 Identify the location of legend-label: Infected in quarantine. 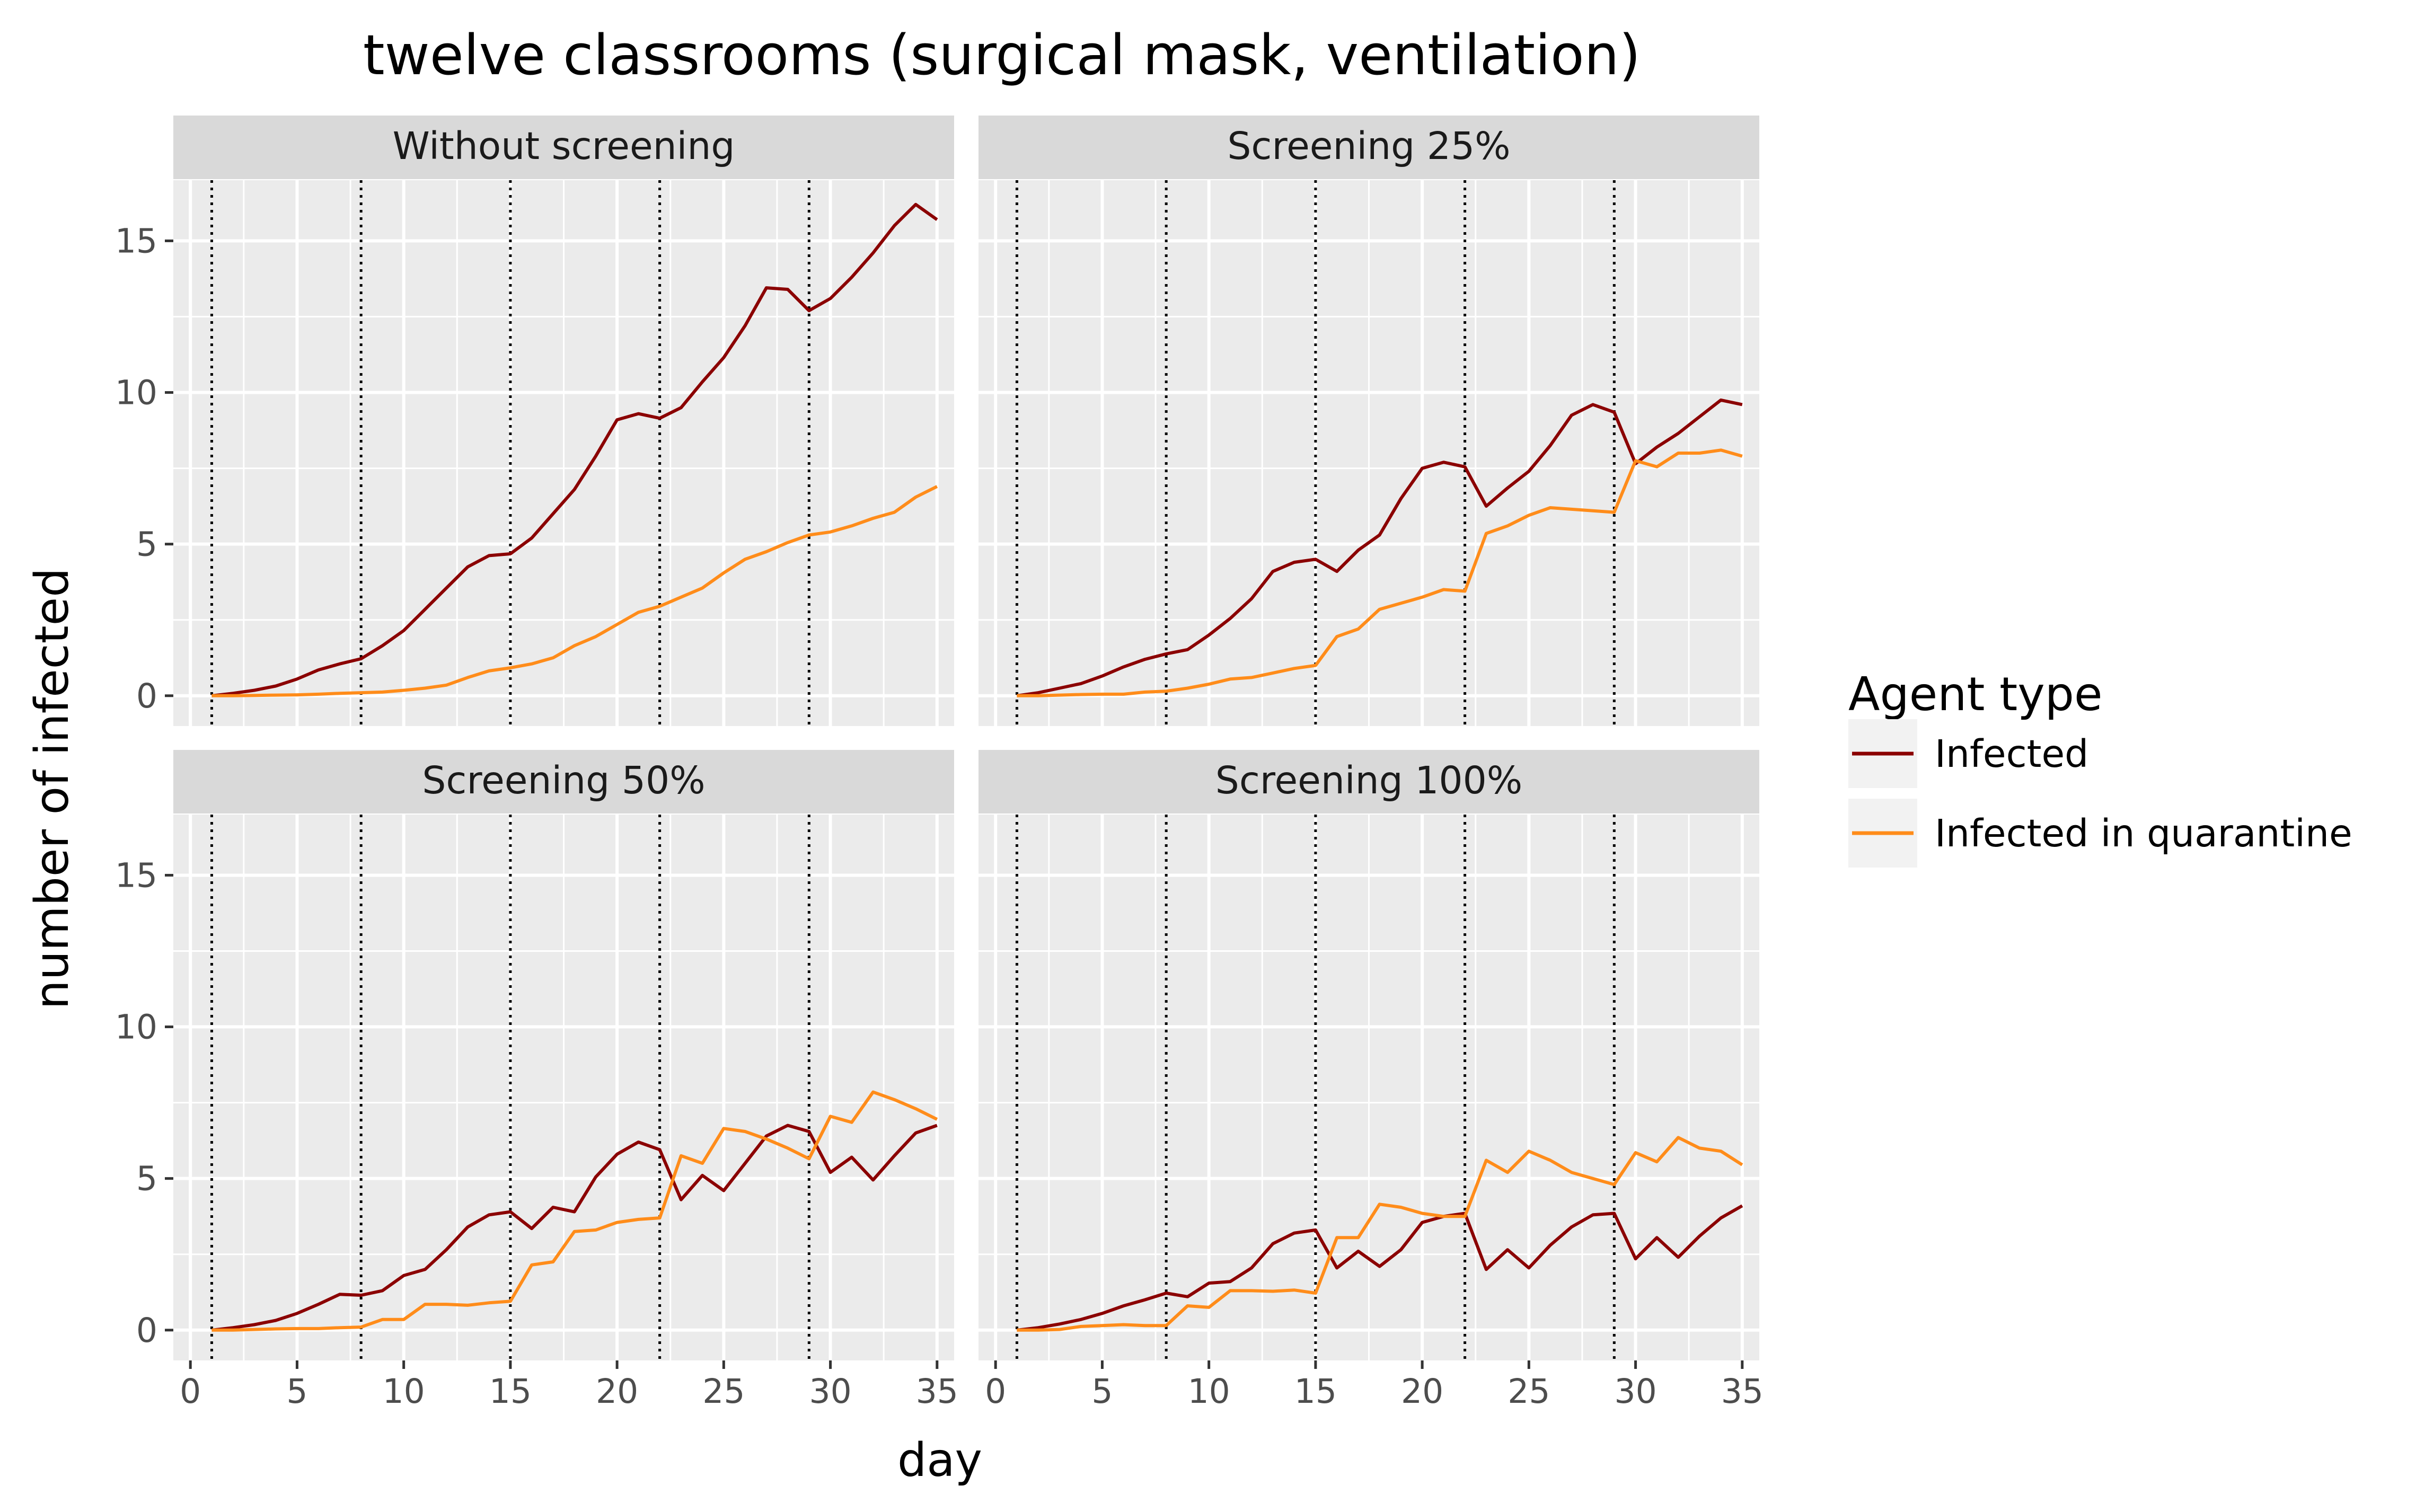
(2143, 833).